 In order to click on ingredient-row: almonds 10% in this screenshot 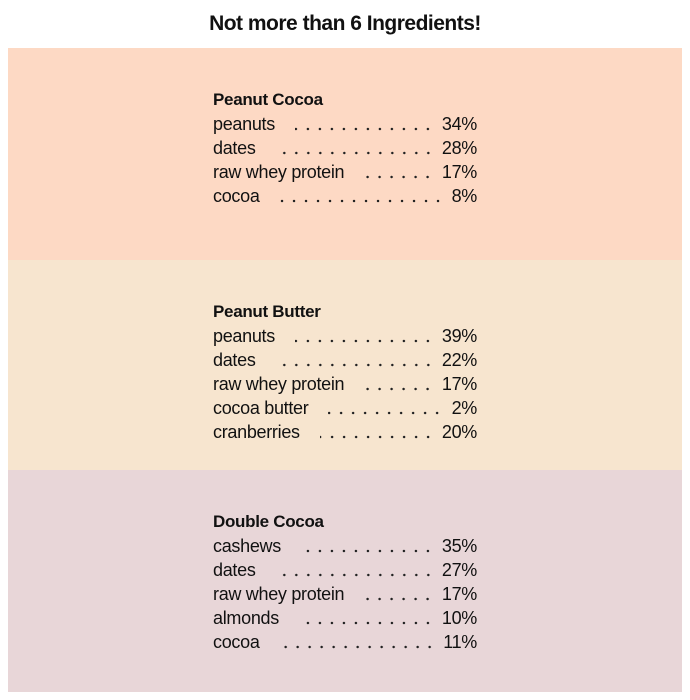, I will do `click(345, 618)`.